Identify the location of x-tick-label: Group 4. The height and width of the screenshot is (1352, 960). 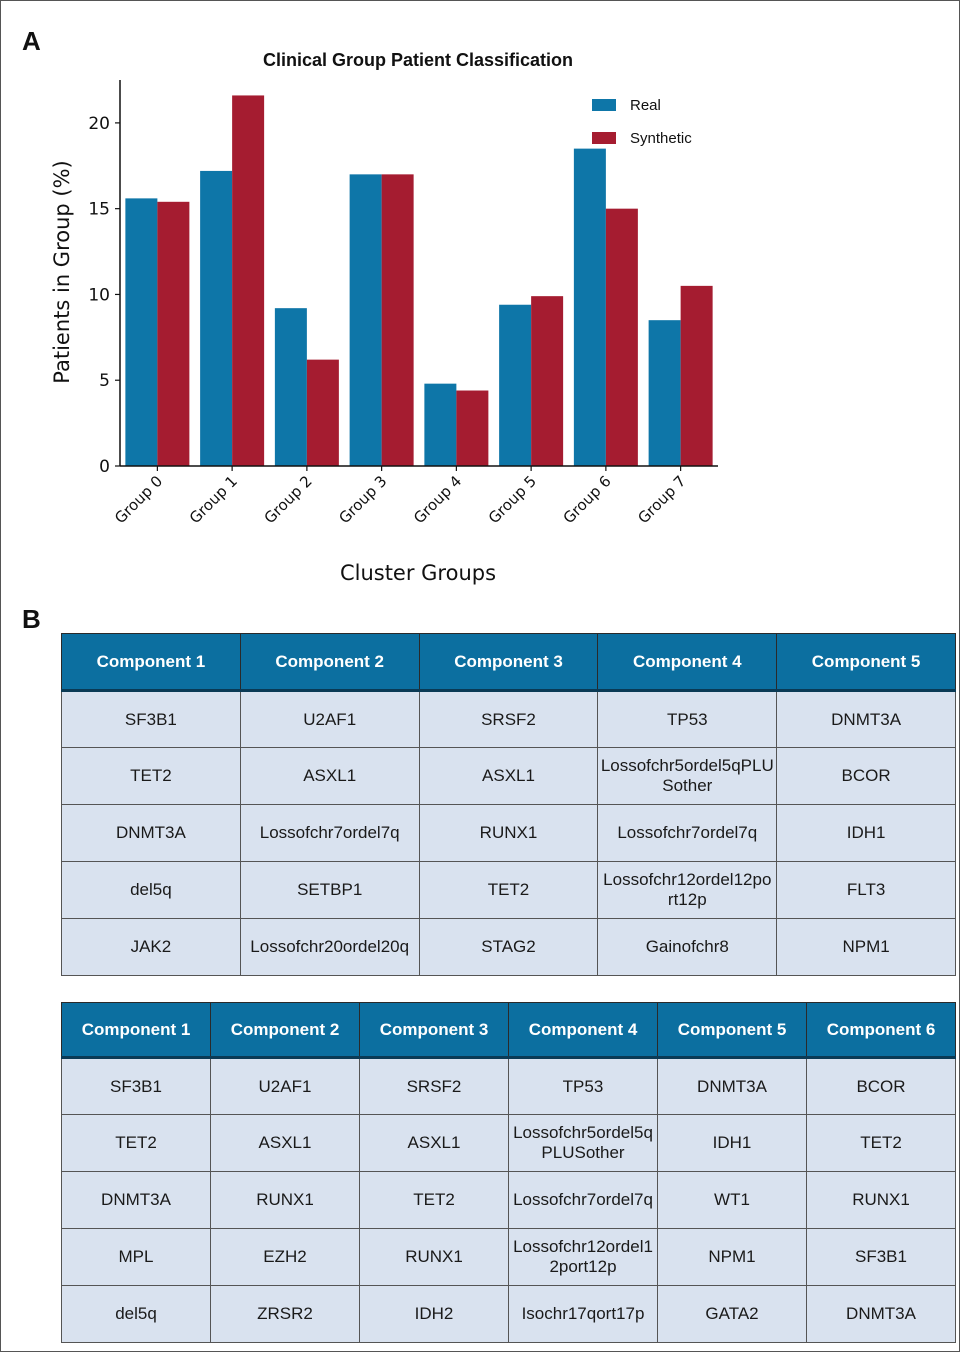
(437, 499).